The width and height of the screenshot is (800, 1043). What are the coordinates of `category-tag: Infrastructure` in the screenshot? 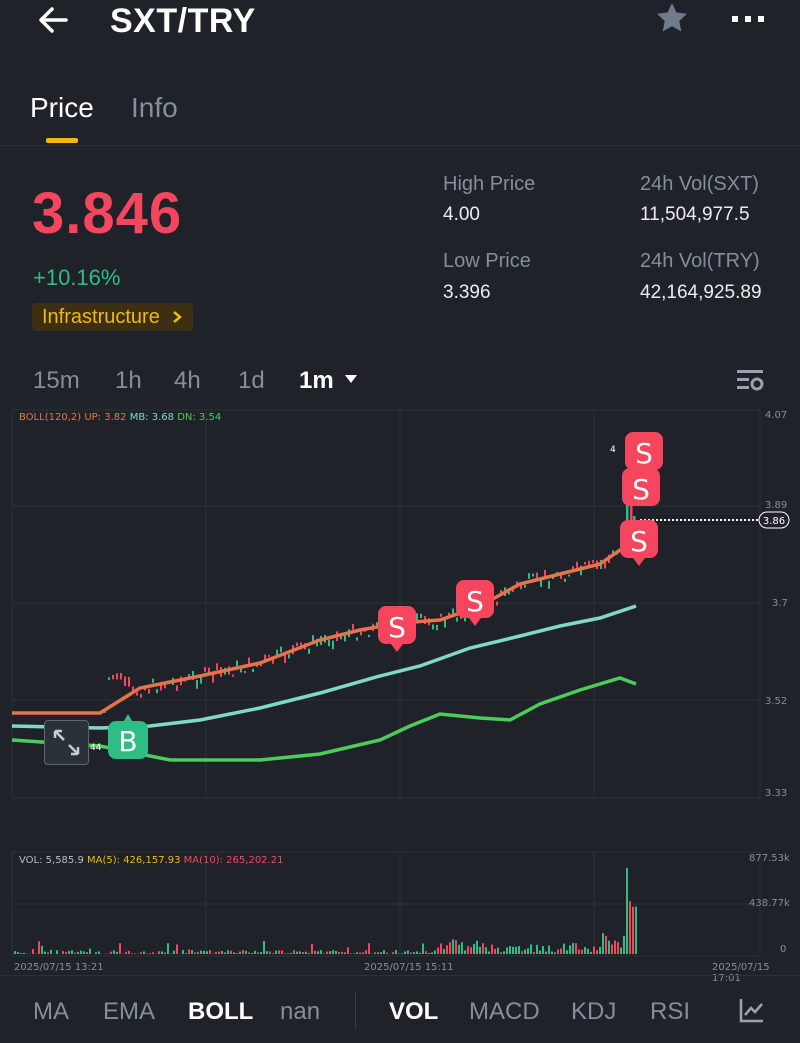 It's located at (113, 317).